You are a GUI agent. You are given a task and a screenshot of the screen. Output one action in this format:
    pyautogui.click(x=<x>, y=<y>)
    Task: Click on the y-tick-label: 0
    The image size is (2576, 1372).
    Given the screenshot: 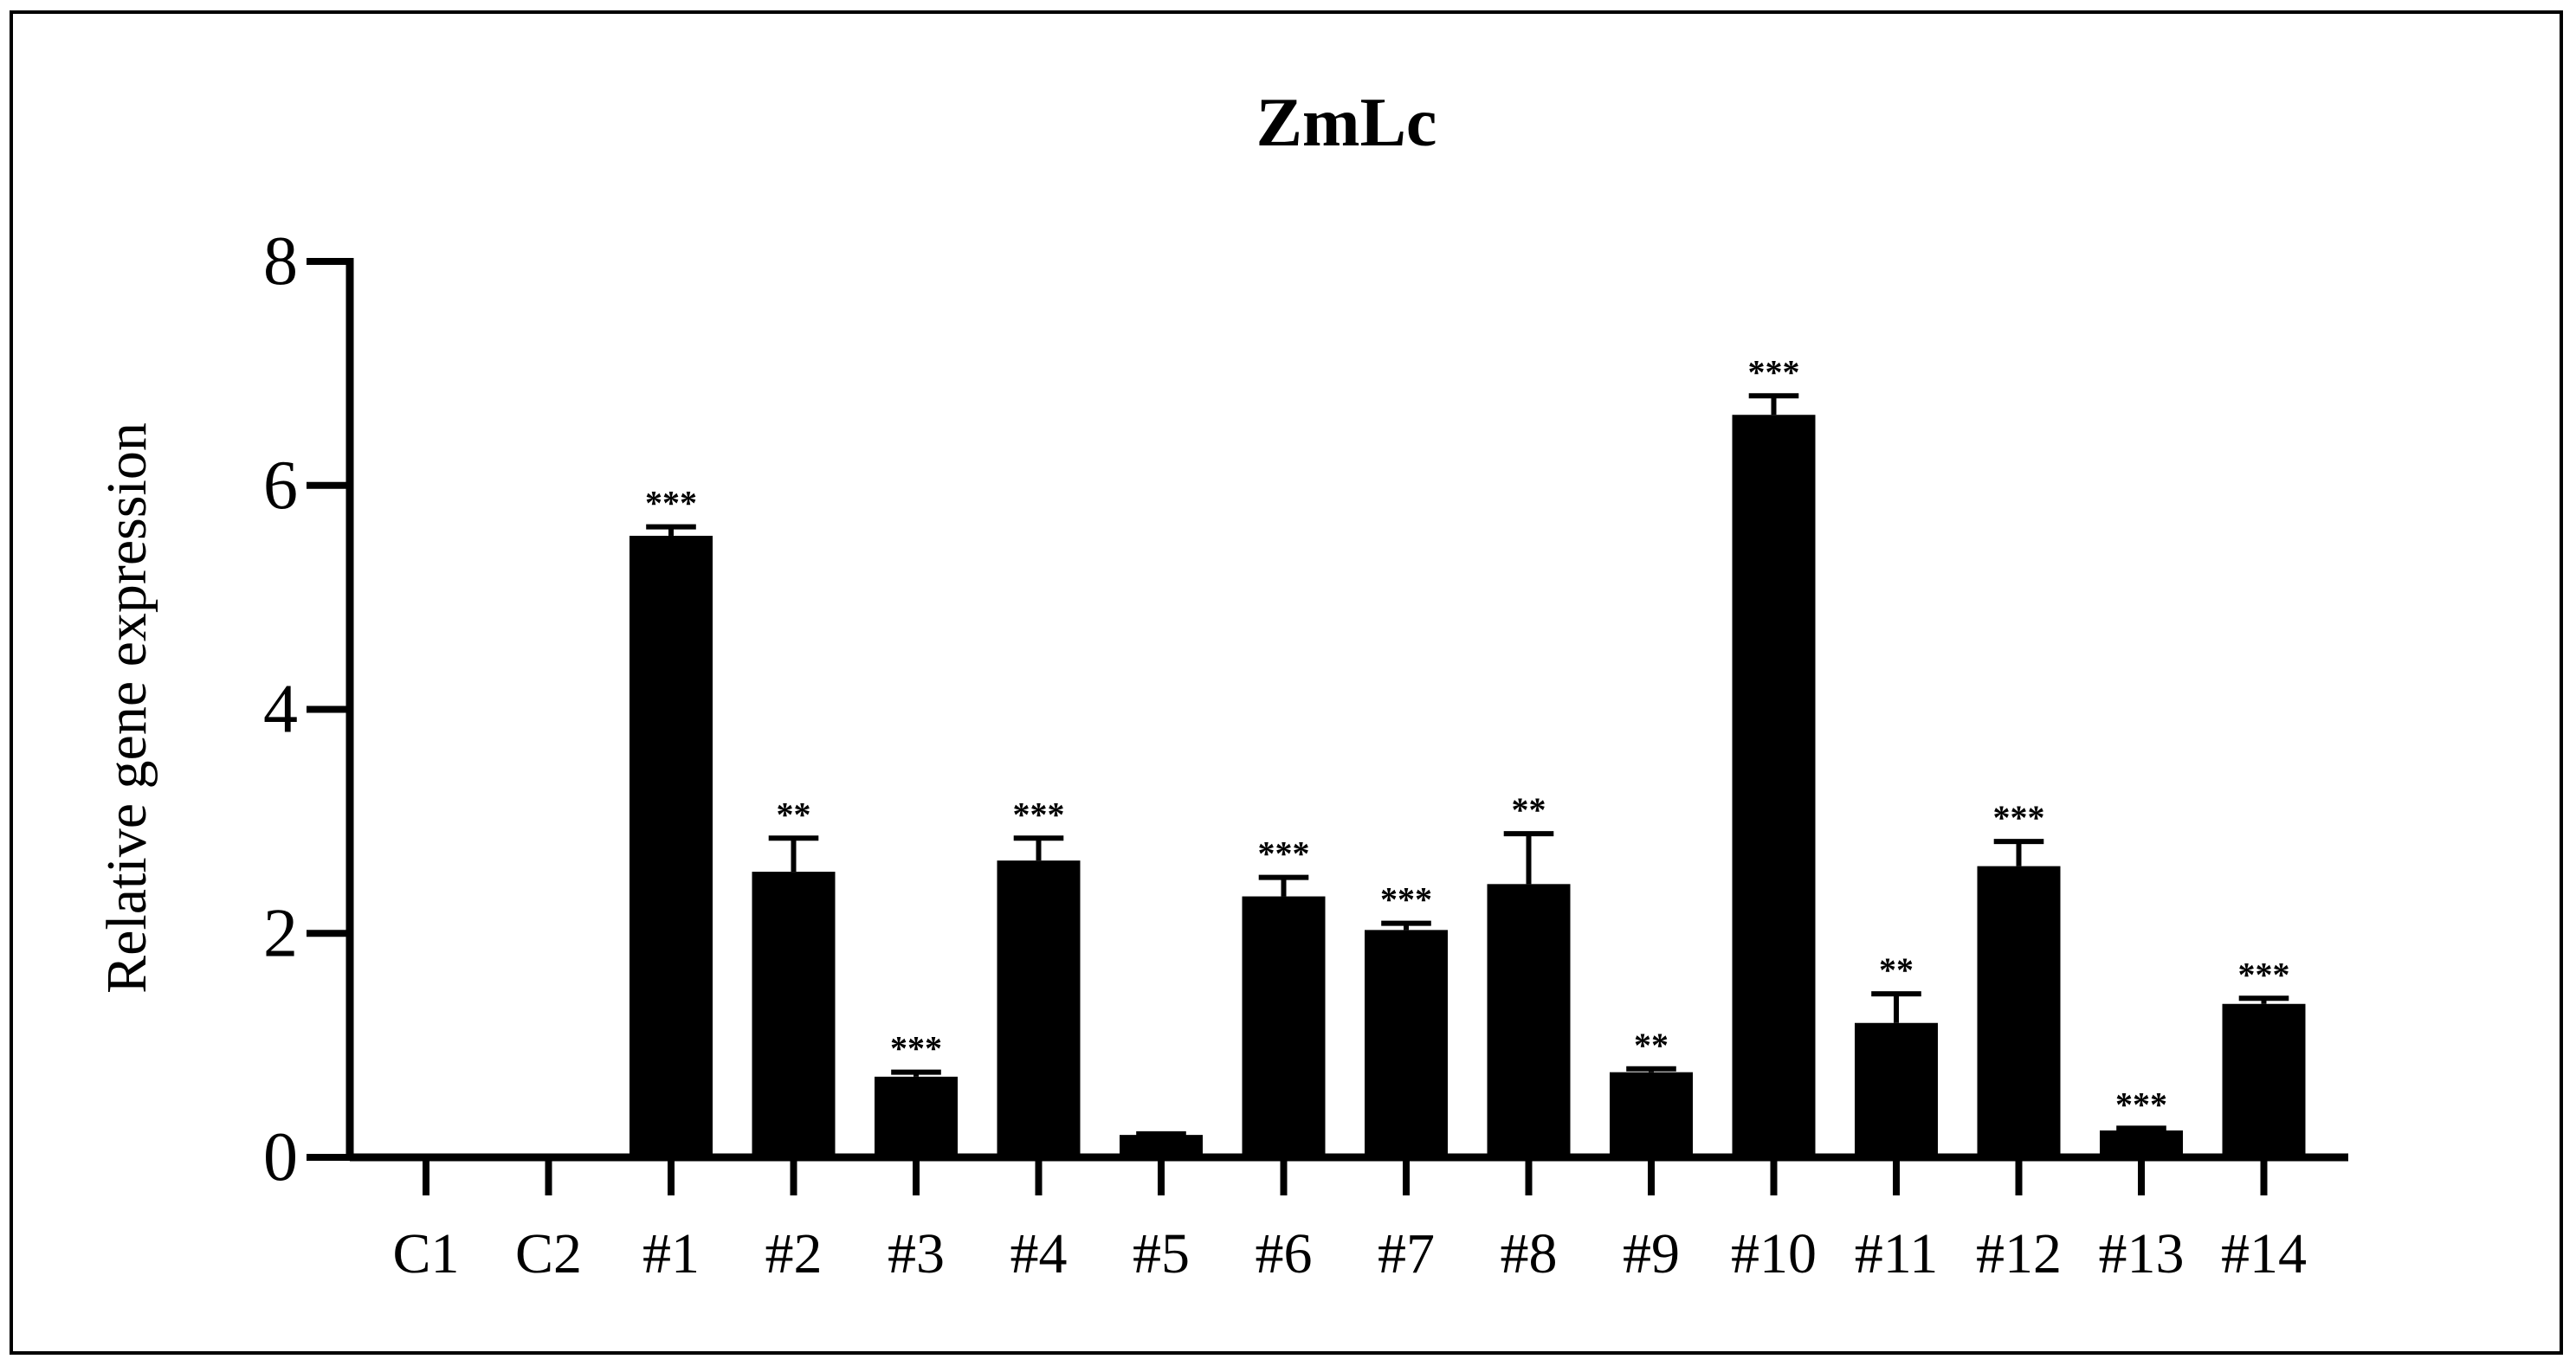 What is the action you would take?
    pyautogui.click(x=280, y=1157)
    